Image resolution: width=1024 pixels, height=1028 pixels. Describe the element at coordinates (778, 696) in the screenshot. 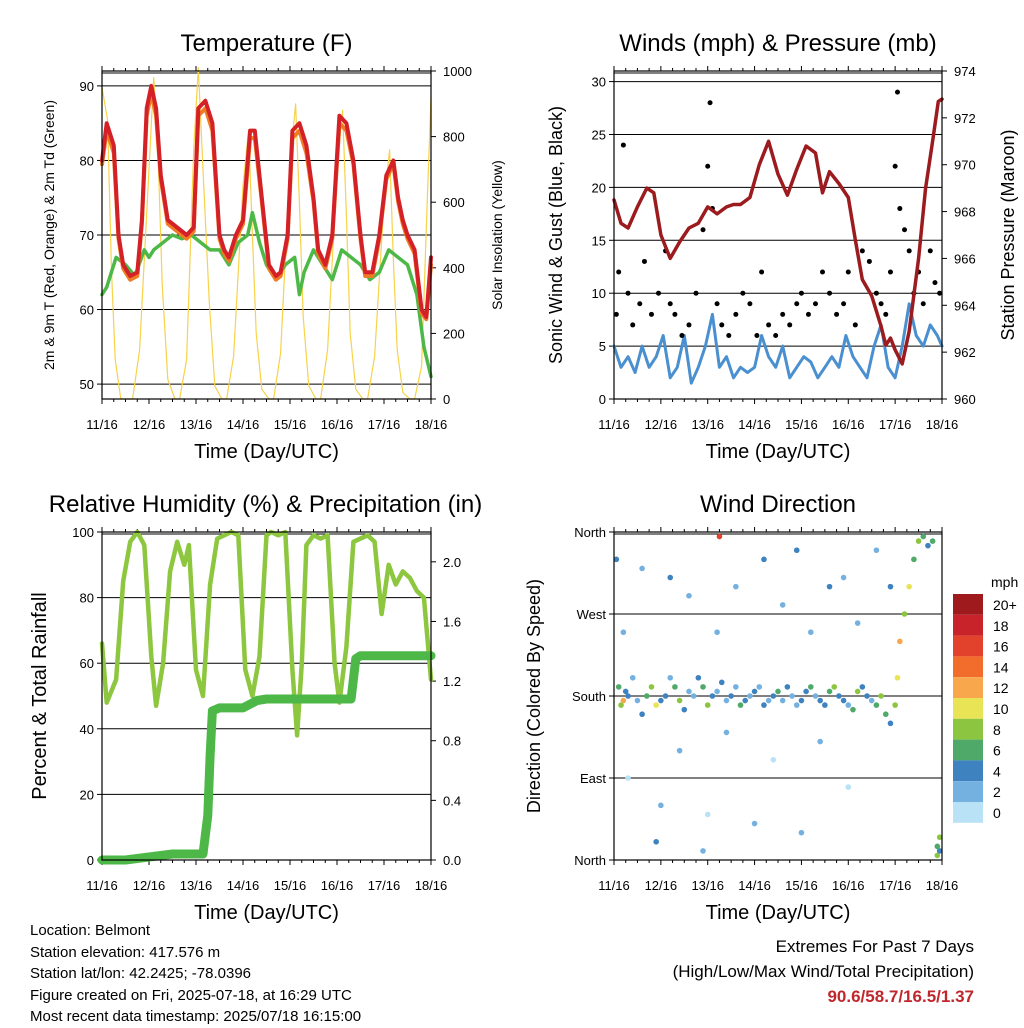

I see `wind-direction-plot-frame` at that location.